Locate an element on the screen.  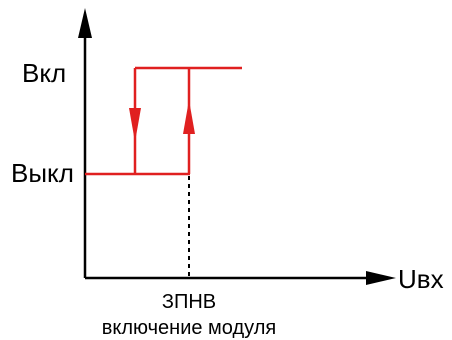
off-level-label: Выкл is located at coordinates (42, 173).